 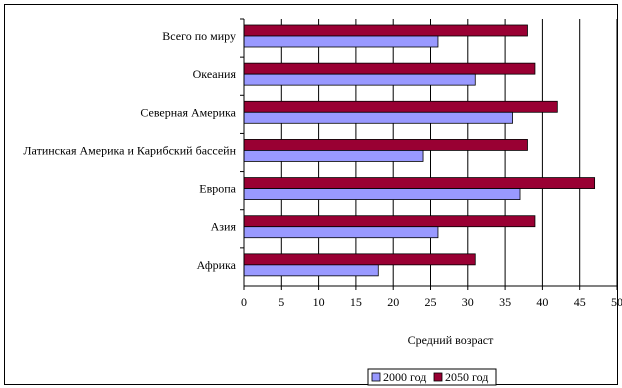 What do you see at coordinates (616, 302) in the screenshot?
I see `x-tick-label-50: 50` at bounding box center [616, 302].